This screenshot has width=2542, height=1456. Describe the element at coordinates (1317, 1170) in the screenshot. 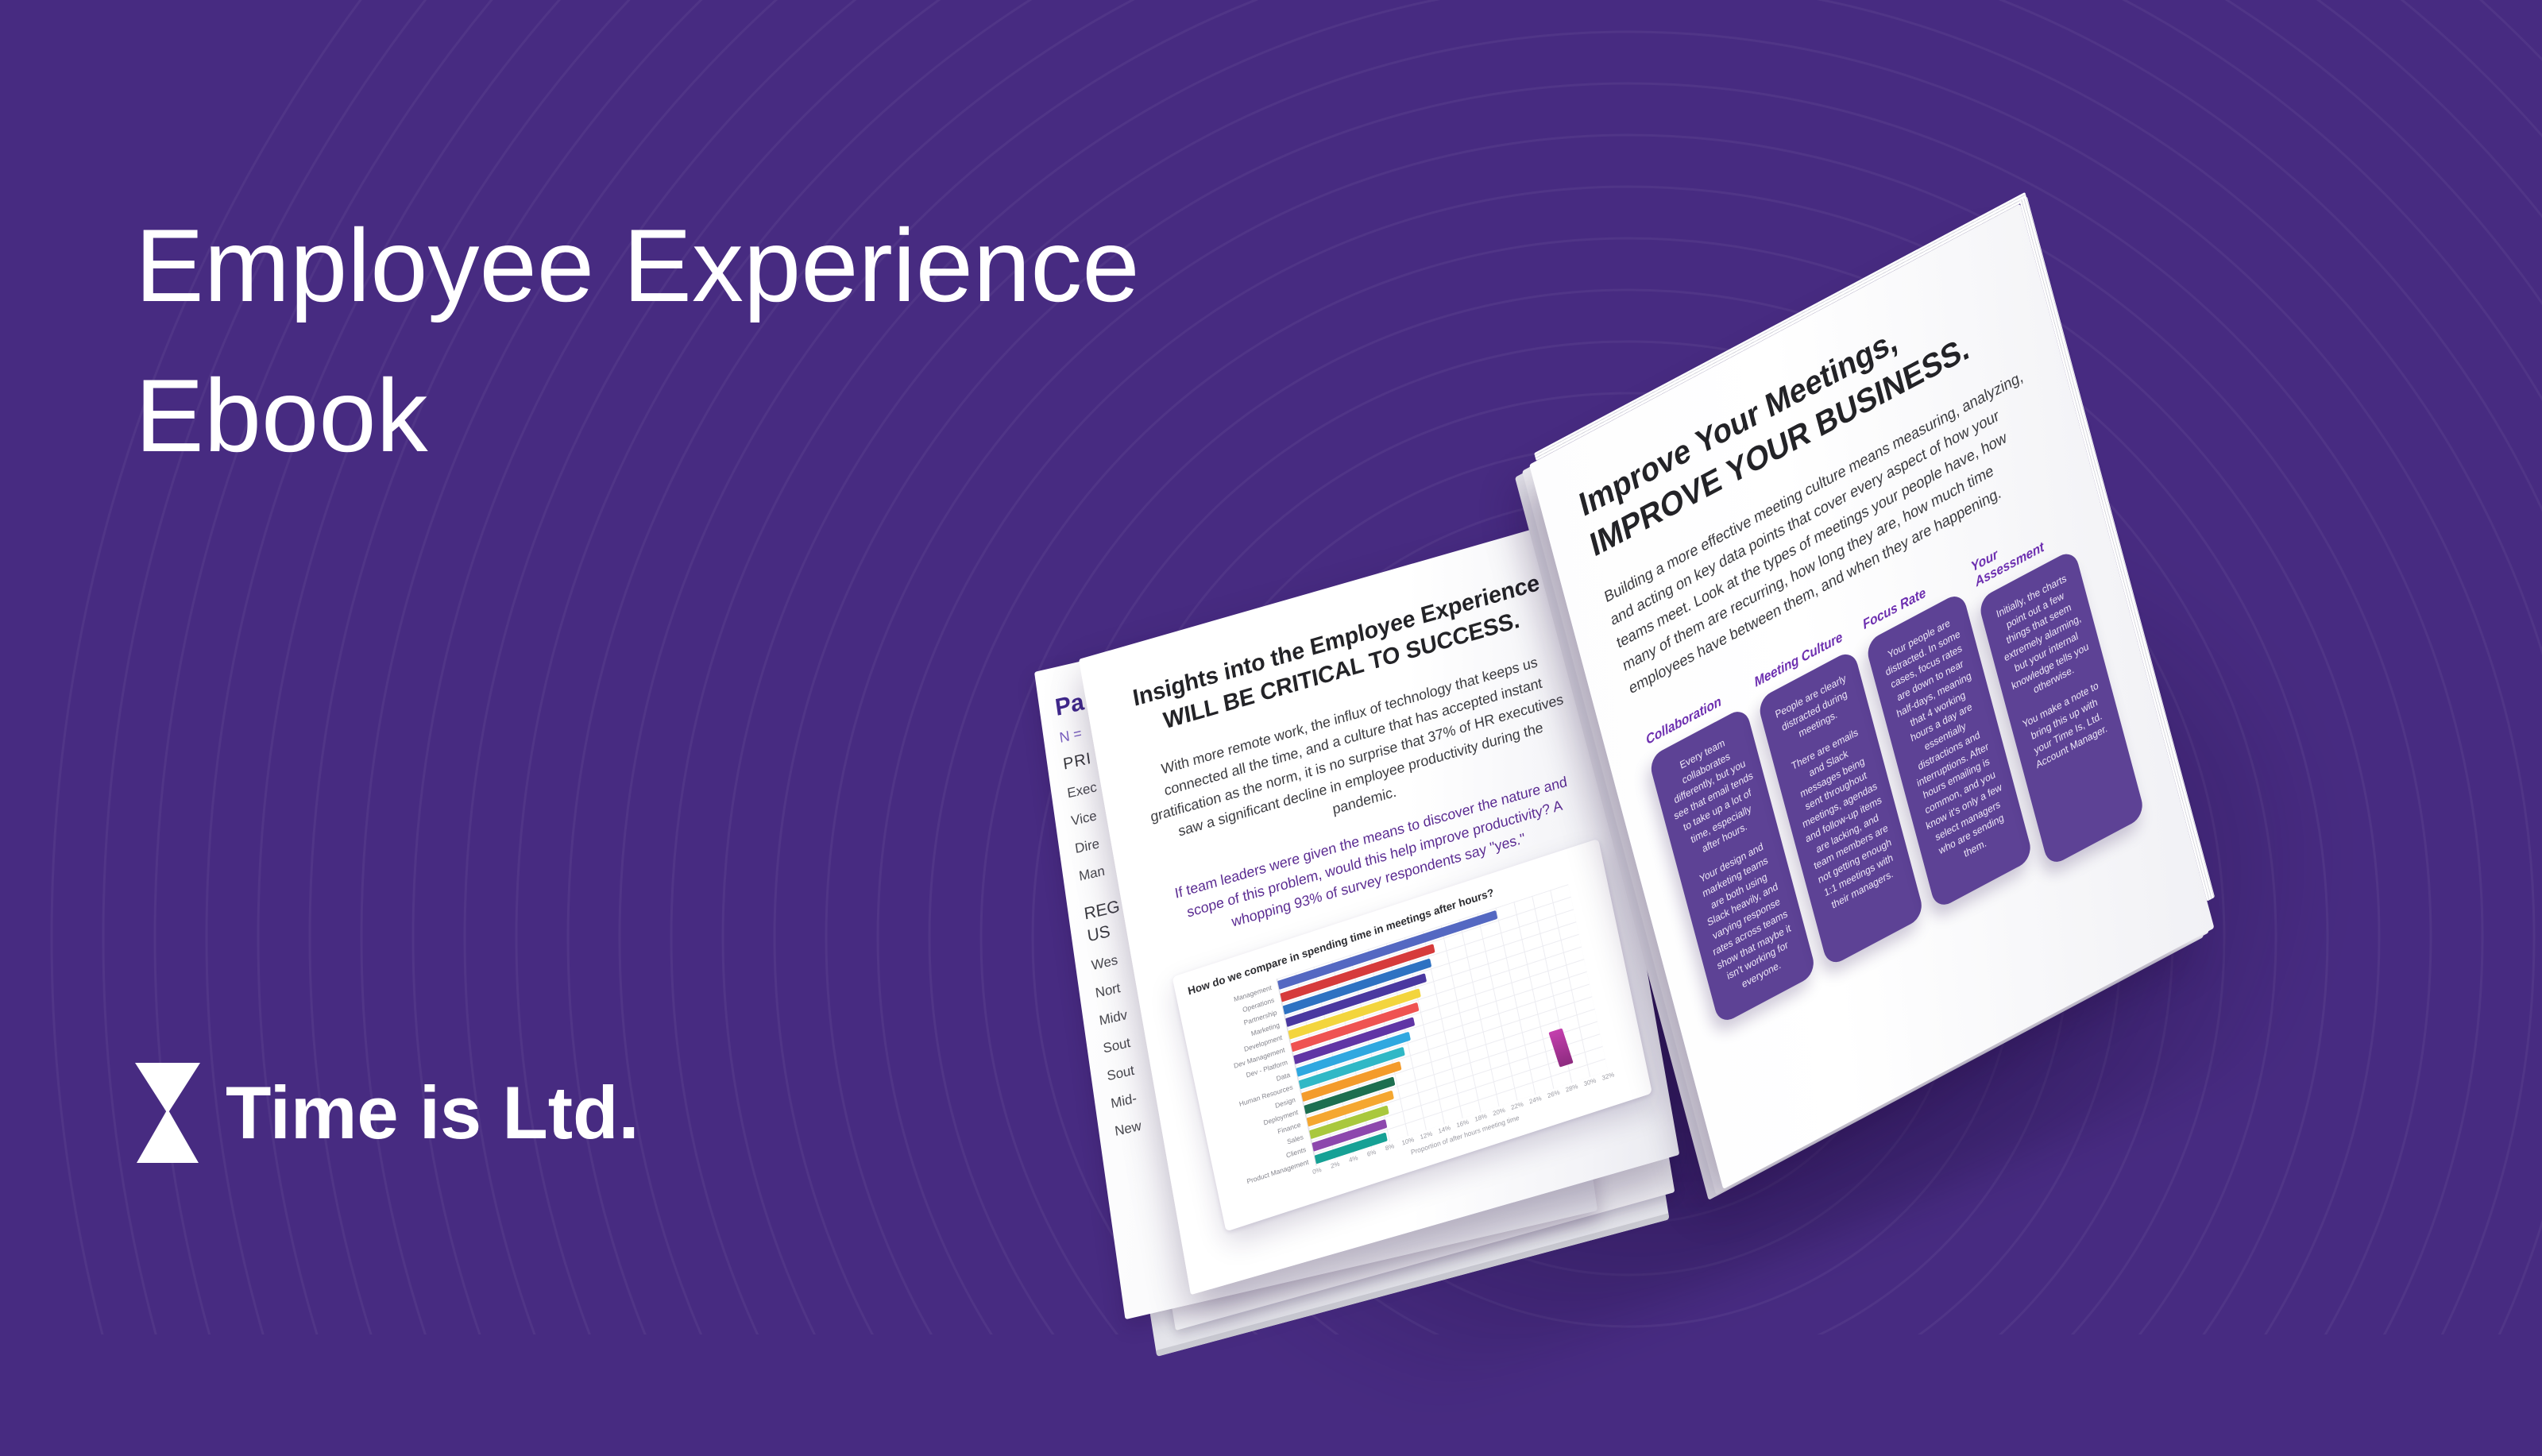

I see `chart-x-tick: 0%` at that location.